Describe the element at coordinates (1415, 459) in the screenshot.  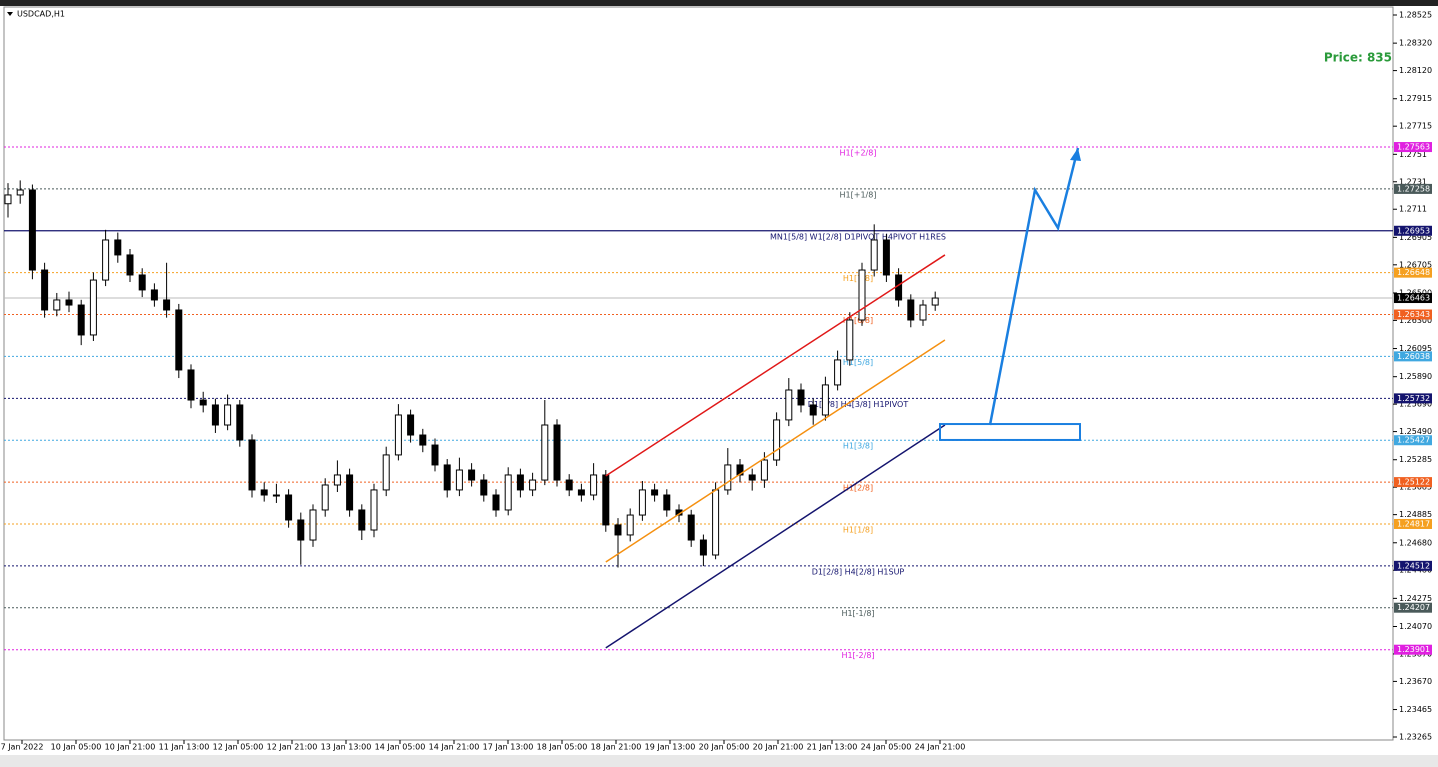
I see `y-tick-label: 1.25285` at that location.